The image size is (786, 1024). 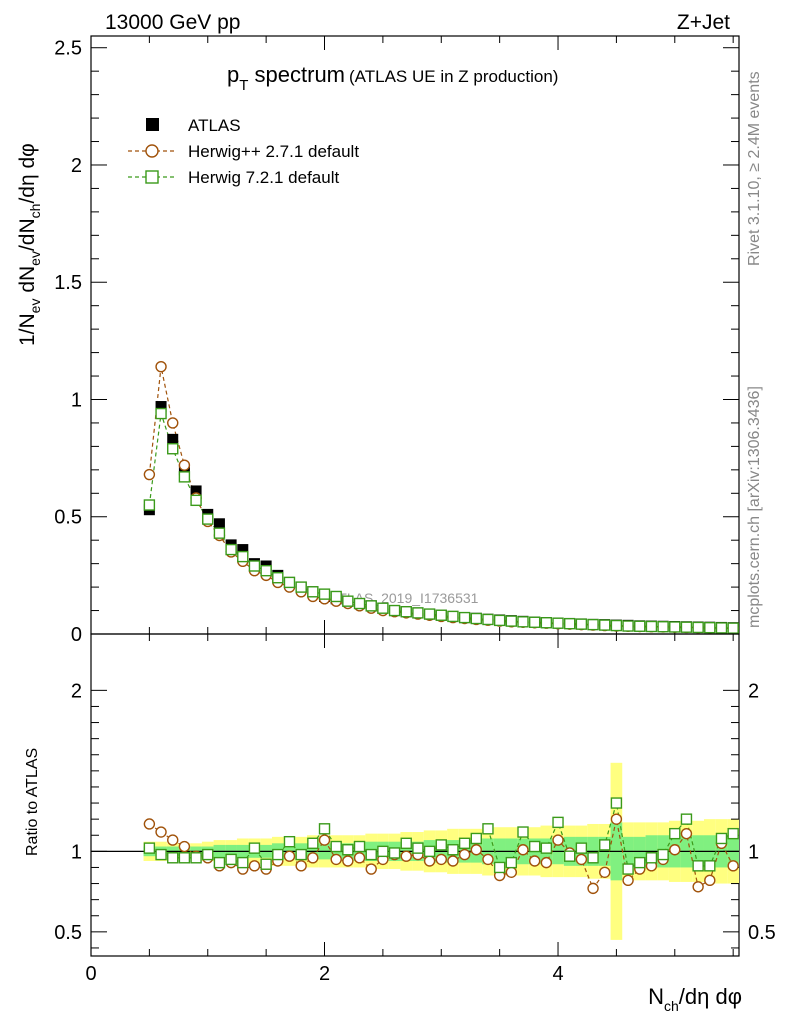 What do you see at coordinates (152, 177) in the screenshot?
I see `legend-herwig7-marker` at bounding box center [152, 177].